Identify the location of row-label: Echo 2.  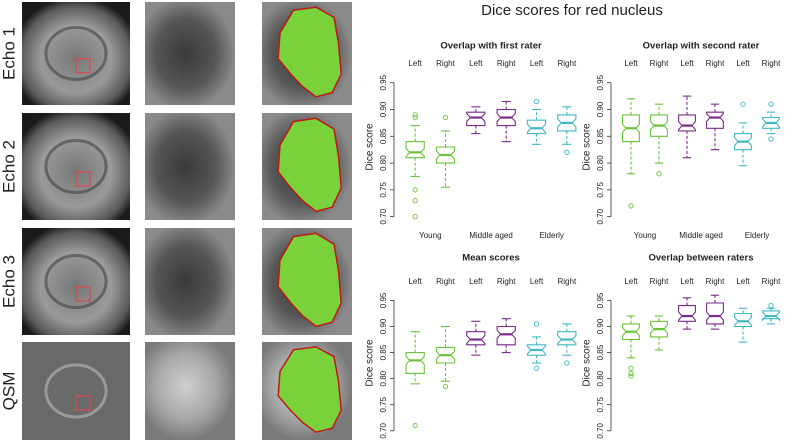
(9, 166).